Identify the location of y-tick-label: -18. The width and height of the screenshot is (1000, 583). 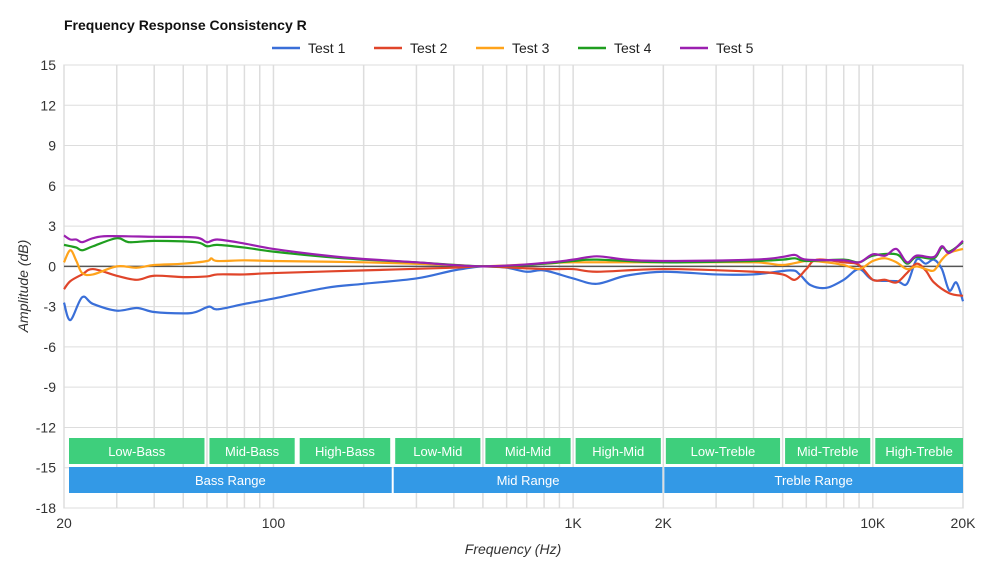
(46, 508).